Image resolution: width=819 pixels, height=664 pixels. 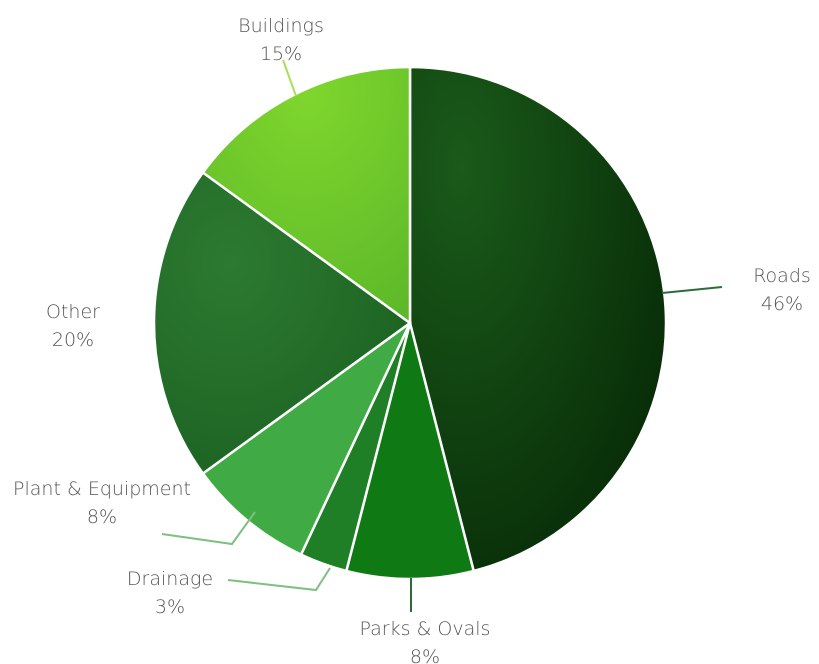 What do you see at coordinates (782, 304) in the screenshot?
I see `slice-percent-roads: 46%` at bounding box center [782, 304].